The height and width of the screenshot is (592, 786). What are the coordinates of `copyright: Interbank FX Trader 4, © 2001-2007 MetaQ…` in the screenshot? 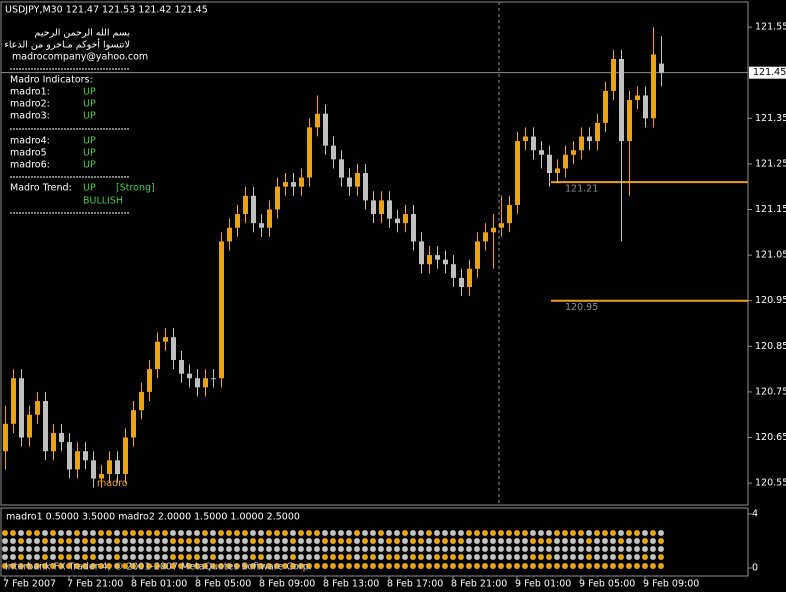 It's located at (158, 567).